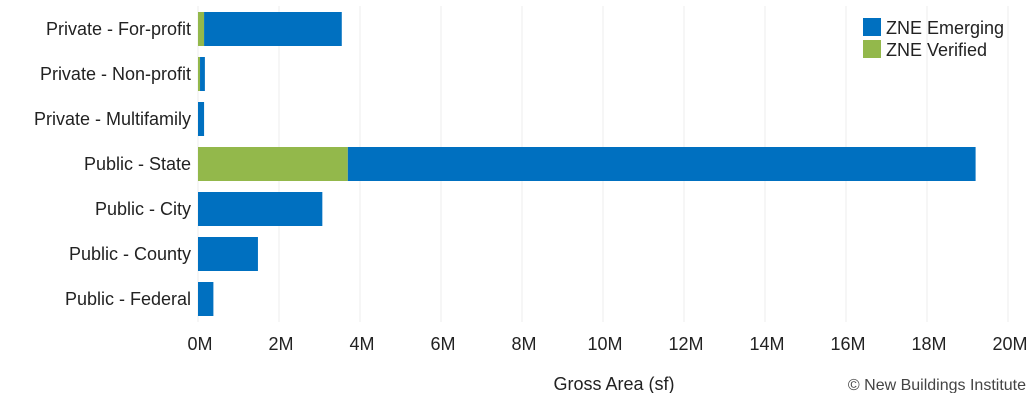 The image size is (1028, 398). What do you see at coordinates (442, 344) in the screenshot?
I see `x-tick-label-3: 6M` at bounding box center [442, 344].